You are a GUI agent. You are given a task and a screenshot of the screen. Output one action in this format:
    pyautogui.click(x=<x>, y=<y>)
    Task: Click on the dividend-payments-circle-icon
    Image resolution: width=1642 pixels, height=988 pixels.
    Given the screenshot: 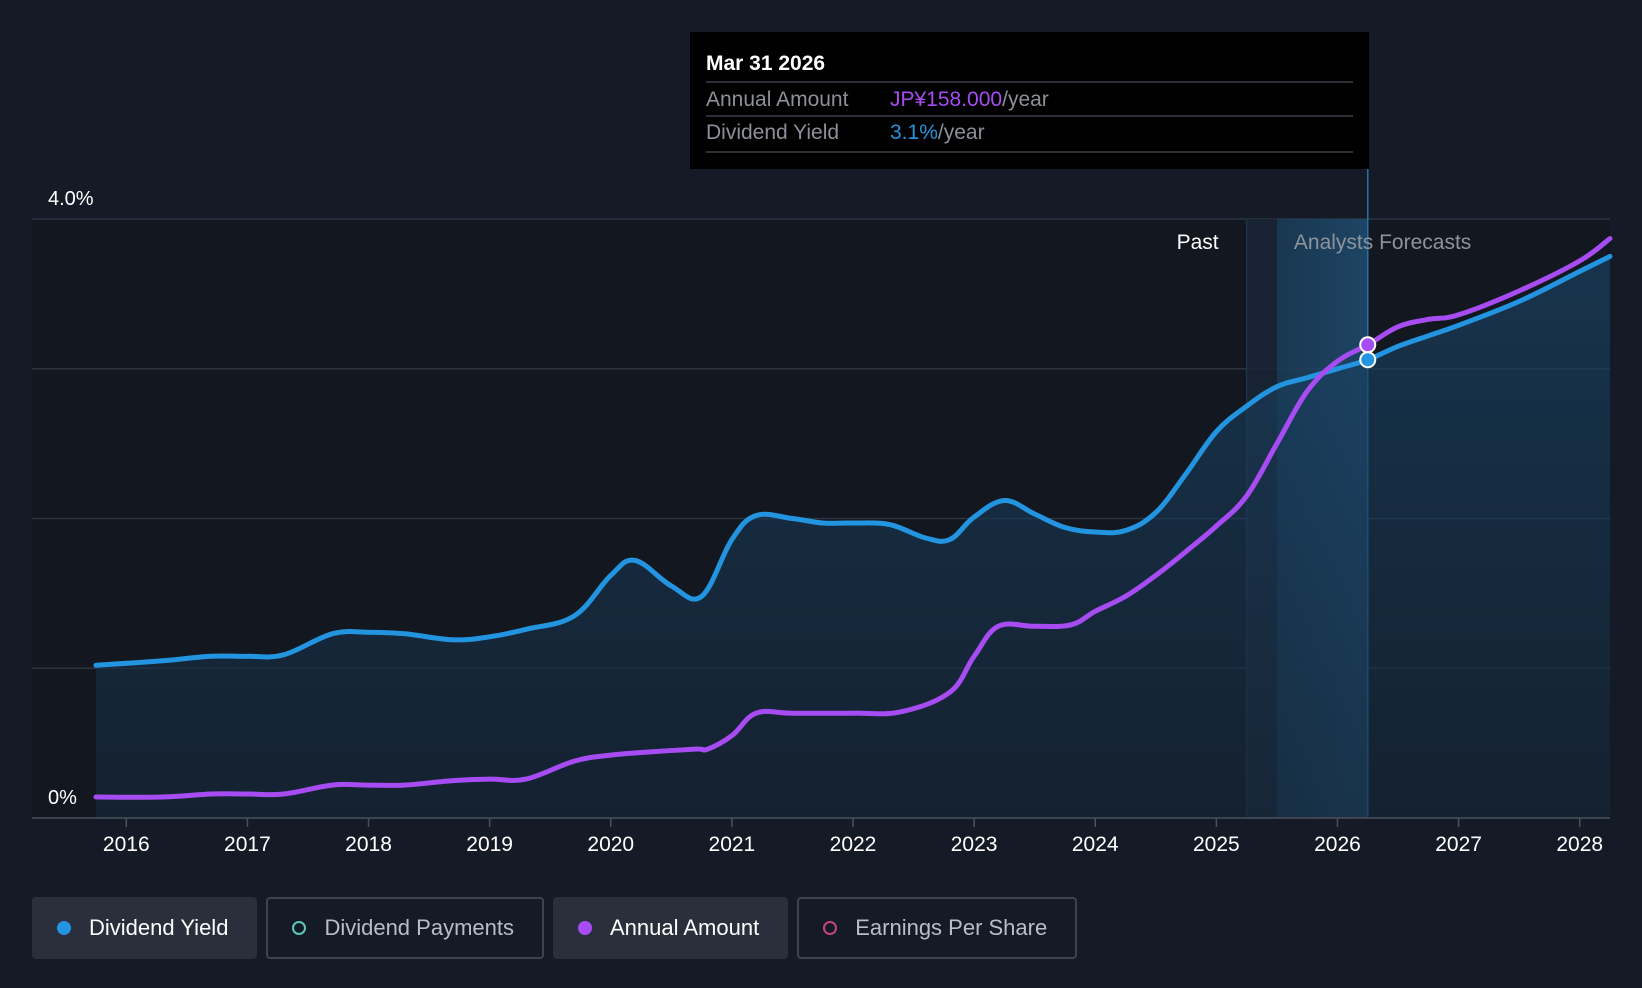 What is the action you would take?
    pyautogui.click(x=299, y=928)
    